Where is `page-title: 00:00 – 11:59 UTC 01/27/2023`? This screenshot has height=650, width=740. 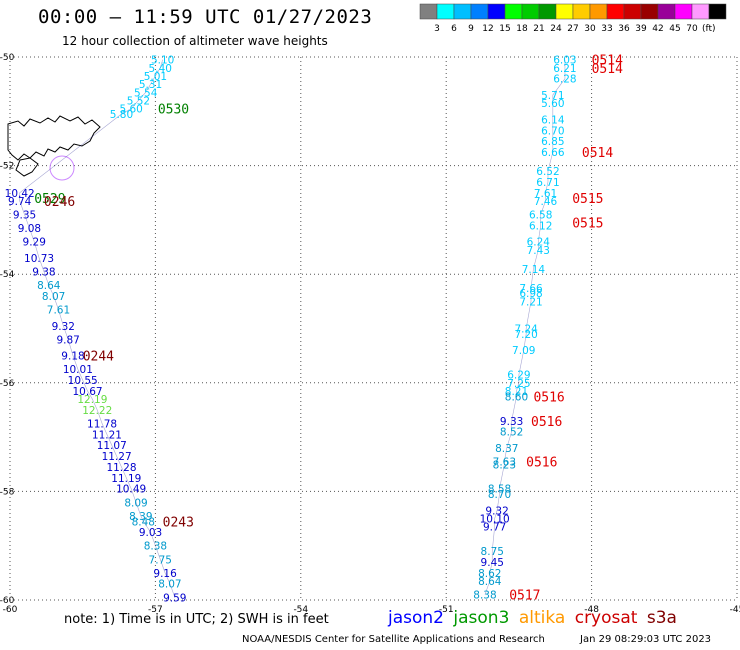 page-title: 00:00 – 11:59 UTC 01/27/2023 is located at coordinates (205, 17).